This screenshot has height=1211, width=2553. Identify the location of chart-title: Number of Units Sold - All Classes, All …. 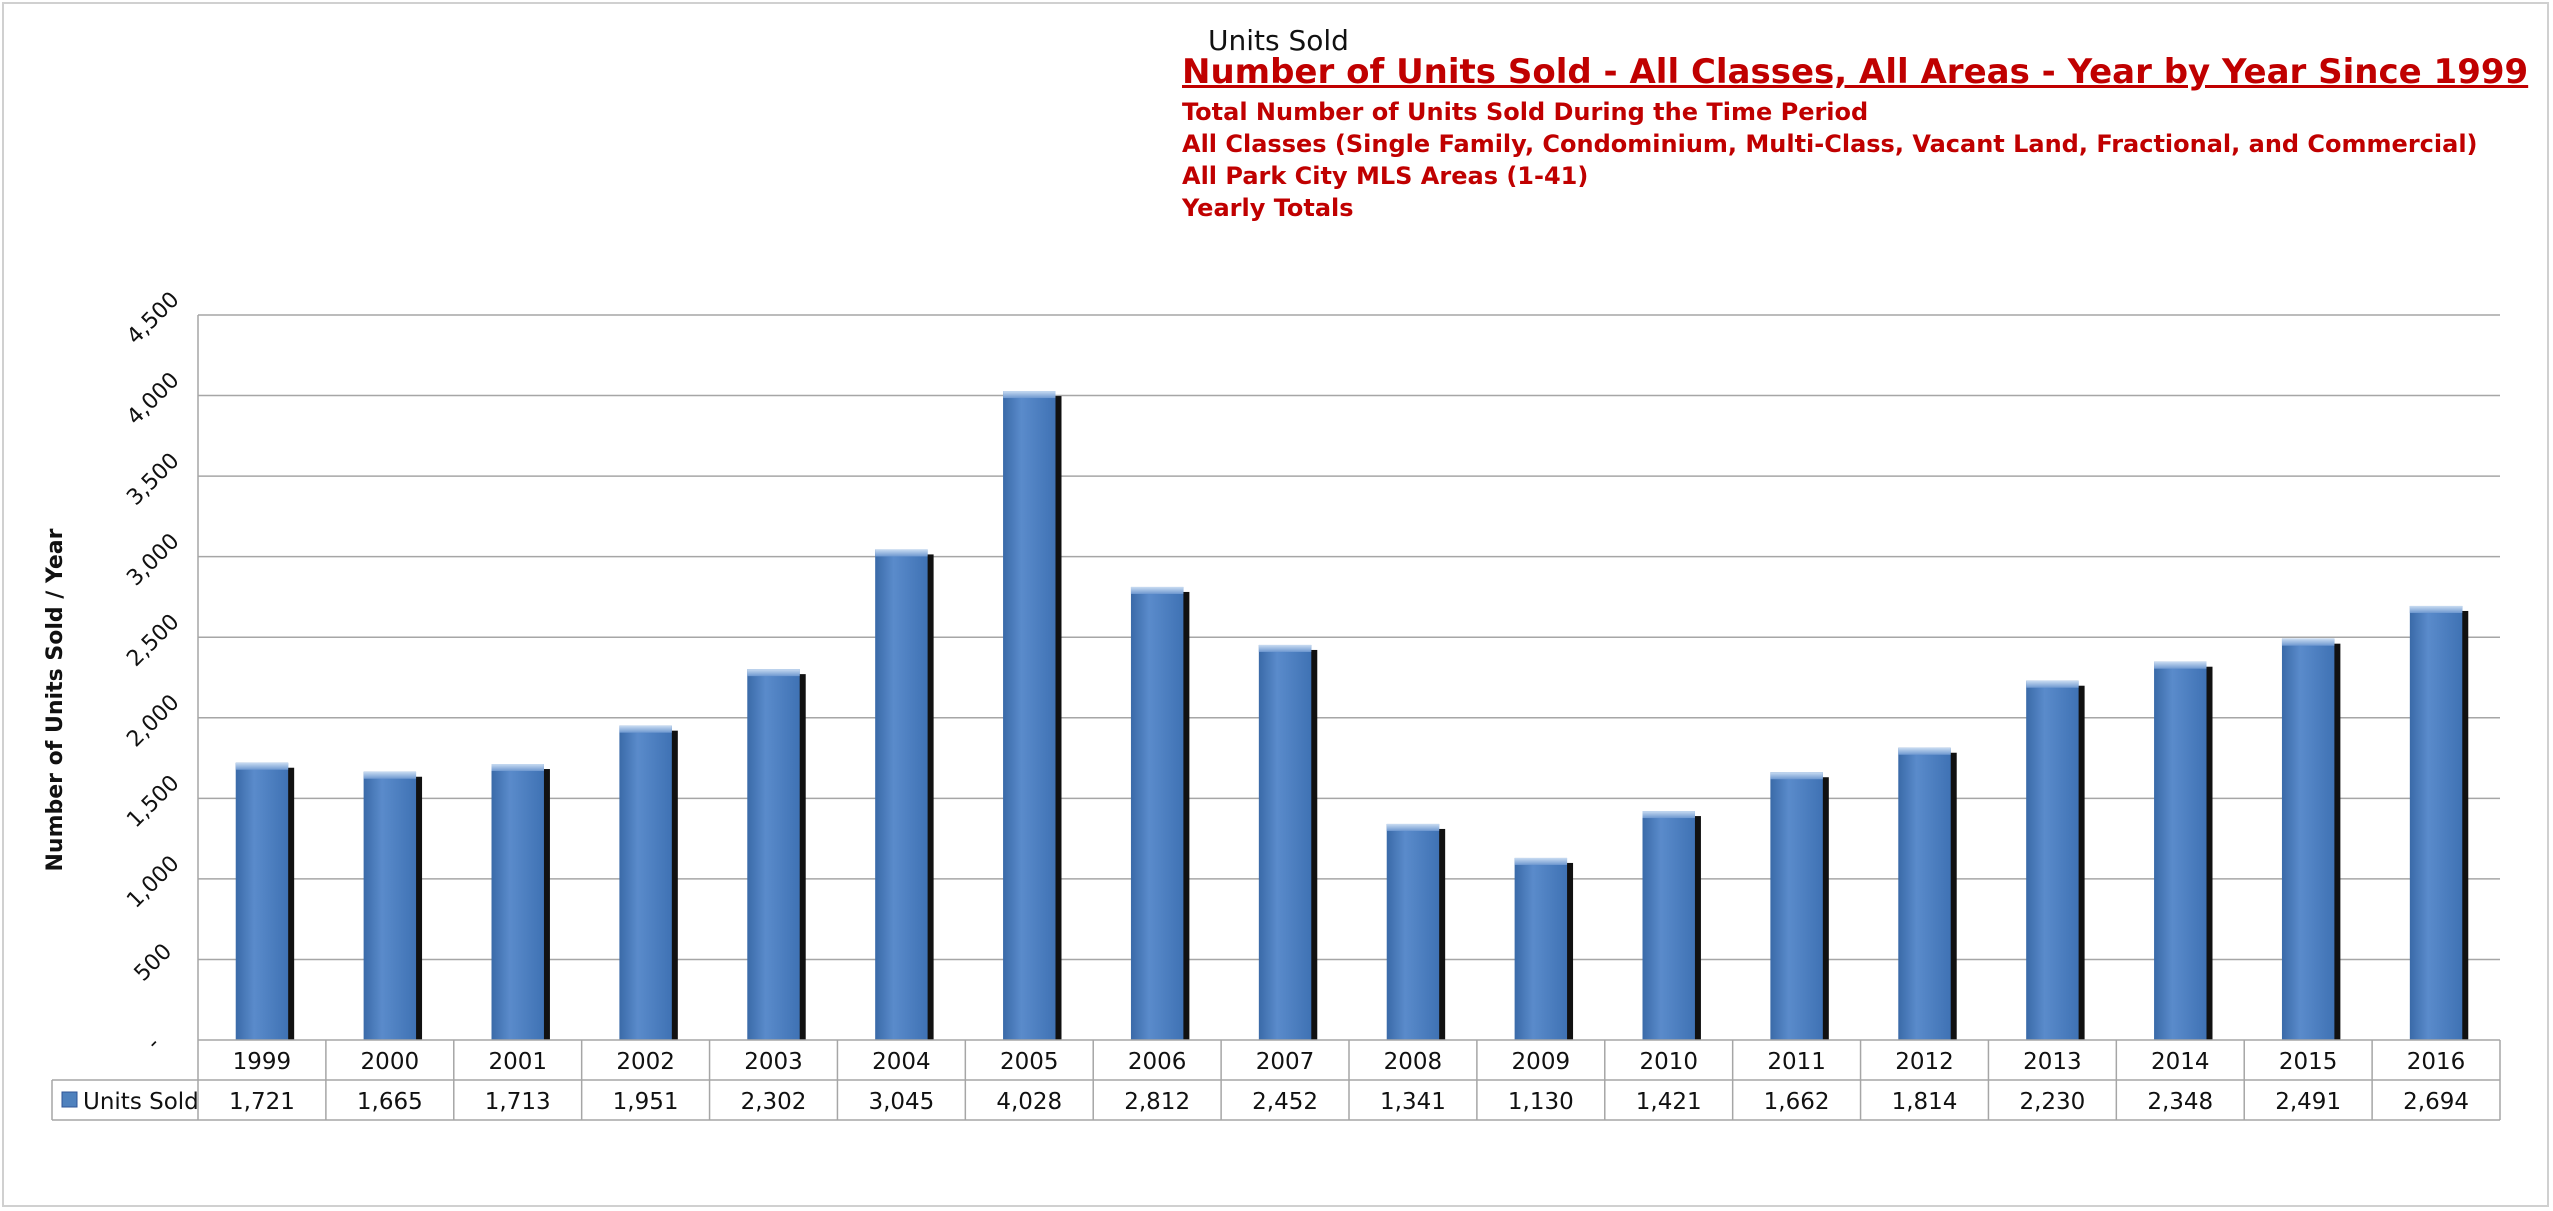
(1855, 72).